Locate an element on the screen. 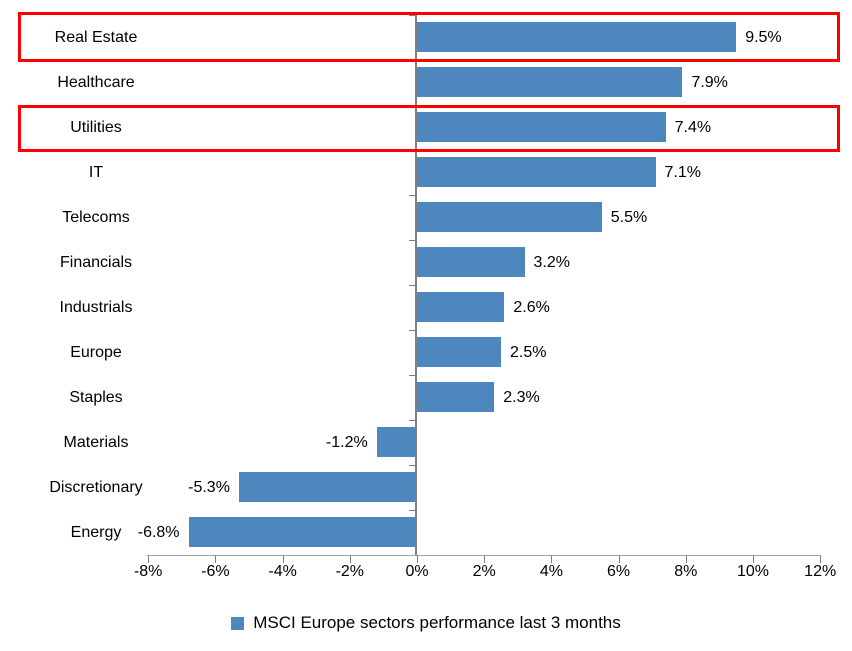  value-label-materials: -1.2% is located at coordinates (346, 442).